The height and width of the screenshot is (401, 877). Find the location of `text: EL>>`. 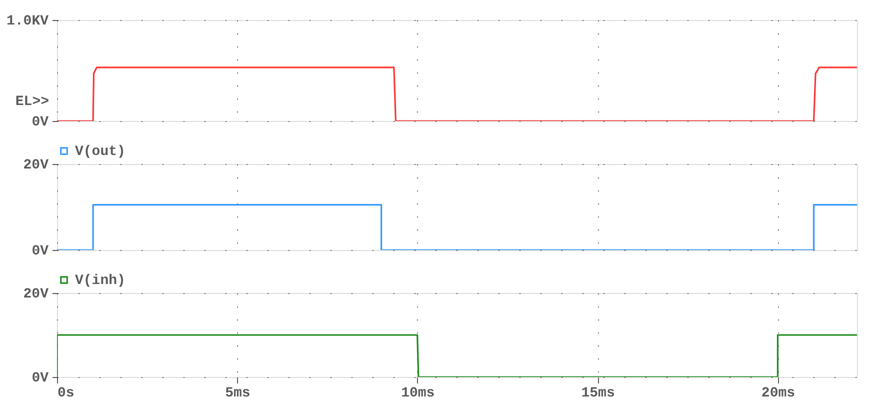

text: EL>> is located at coordinates (32, 102).